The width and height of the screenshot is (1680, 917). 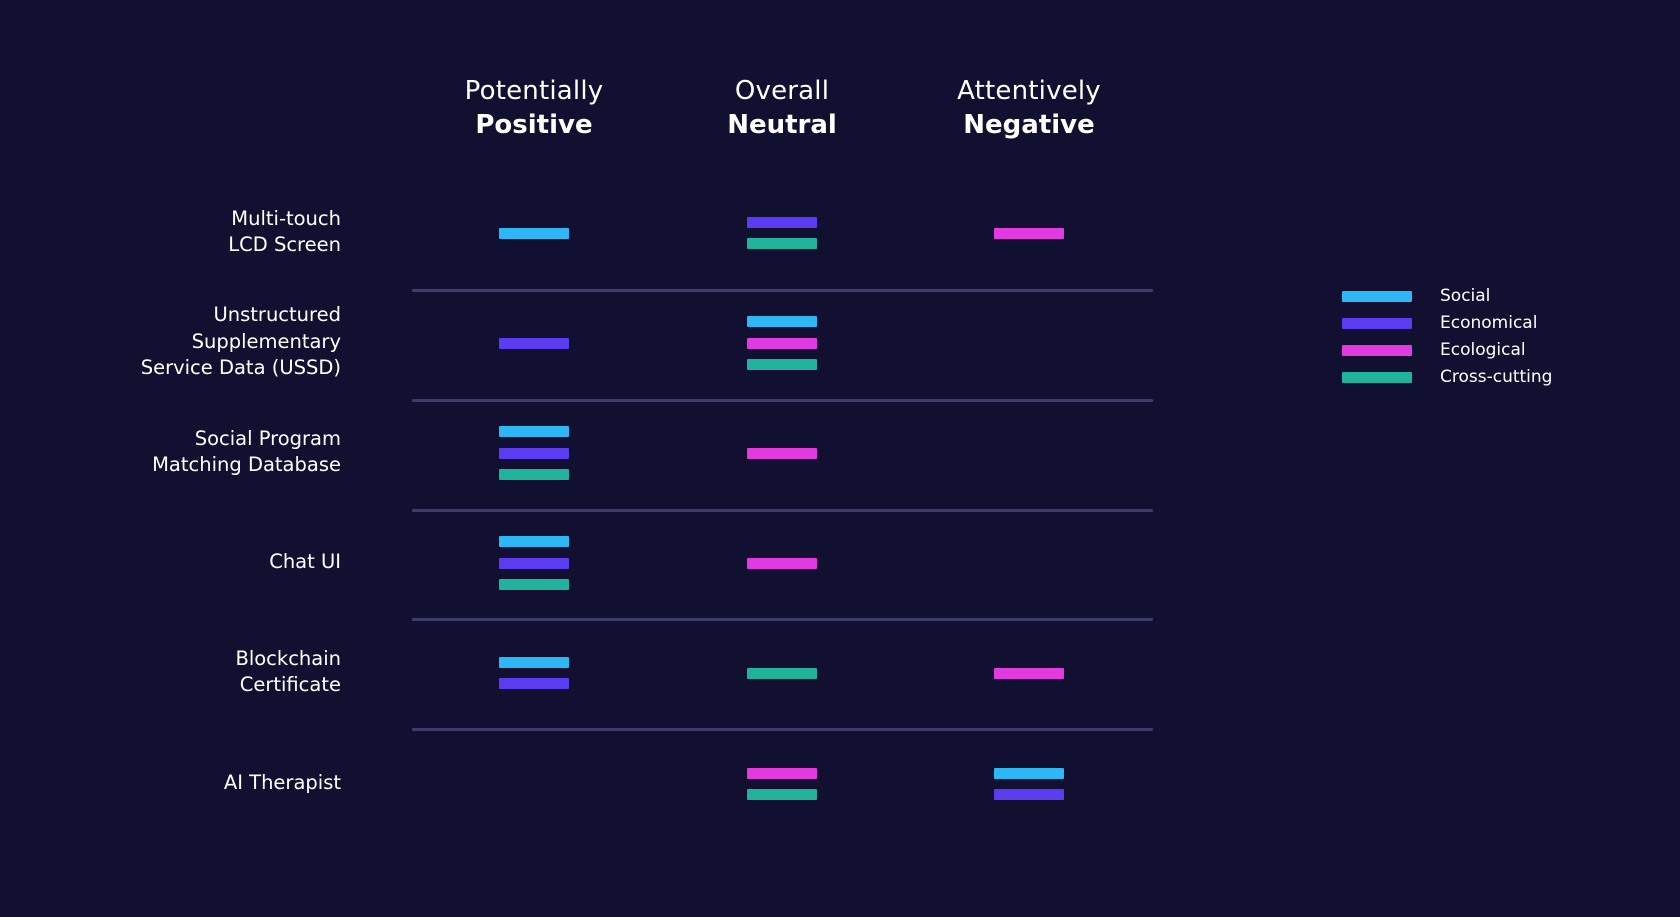 What do you see at coordinates (246, 451) in the screenshot?
I see `row-label: Social Program Matching Database` at bounding box center [246, 451].